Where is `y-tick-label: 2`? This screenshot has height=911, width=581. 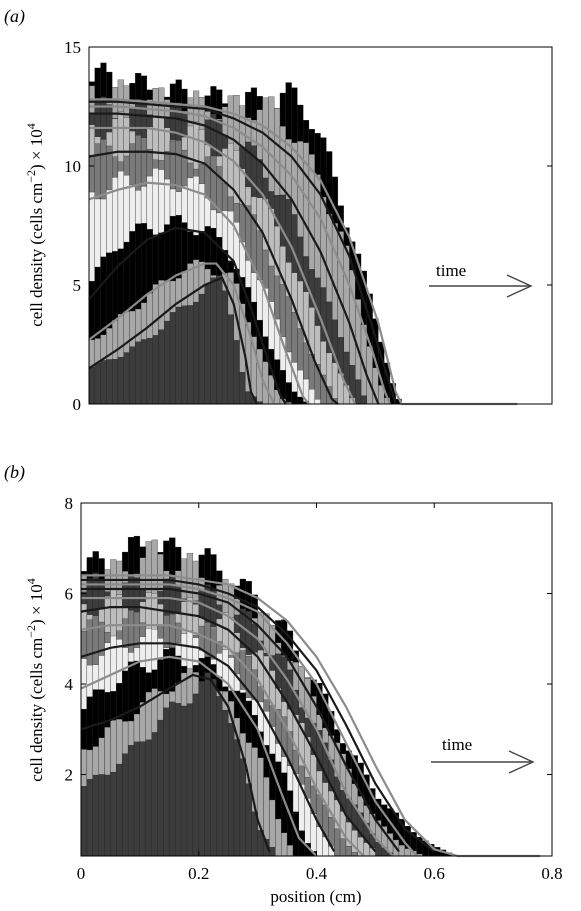 y-tick-label: 2 is located at coordinates (69, 775).